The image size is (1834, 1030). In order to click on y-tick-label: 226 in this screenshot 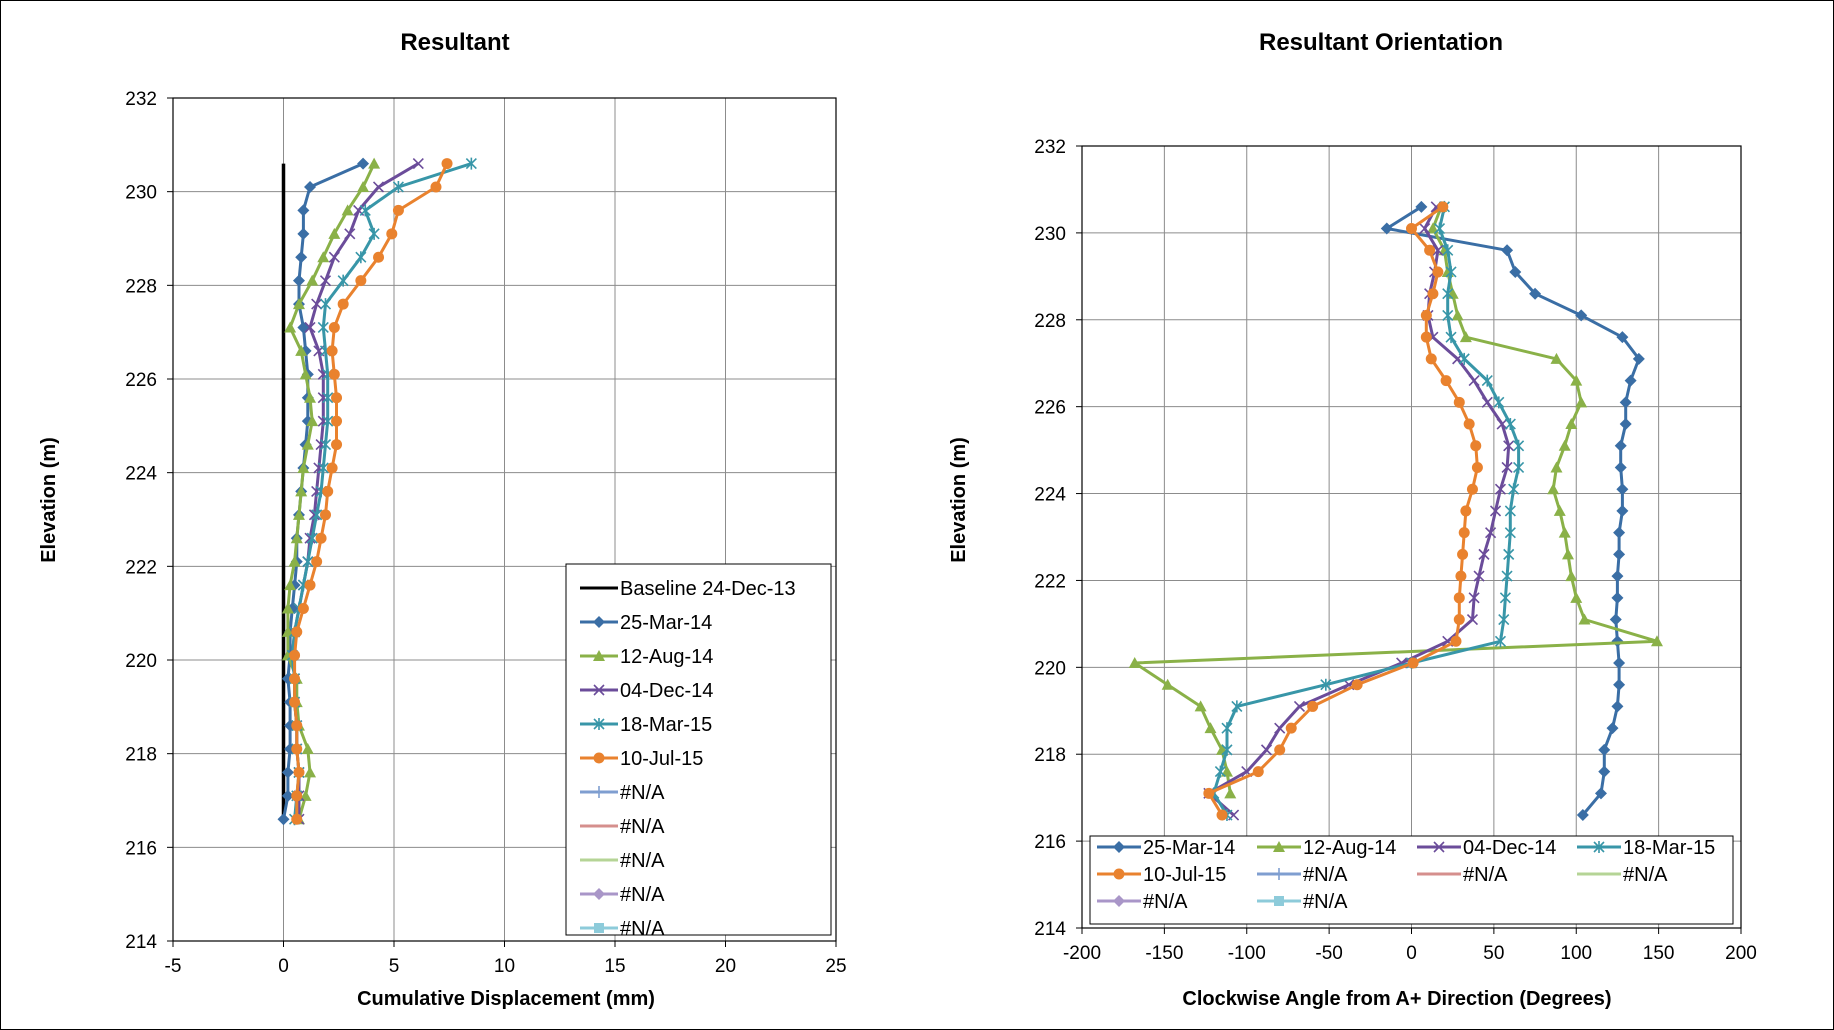, I will do `click(1050, 408)`.